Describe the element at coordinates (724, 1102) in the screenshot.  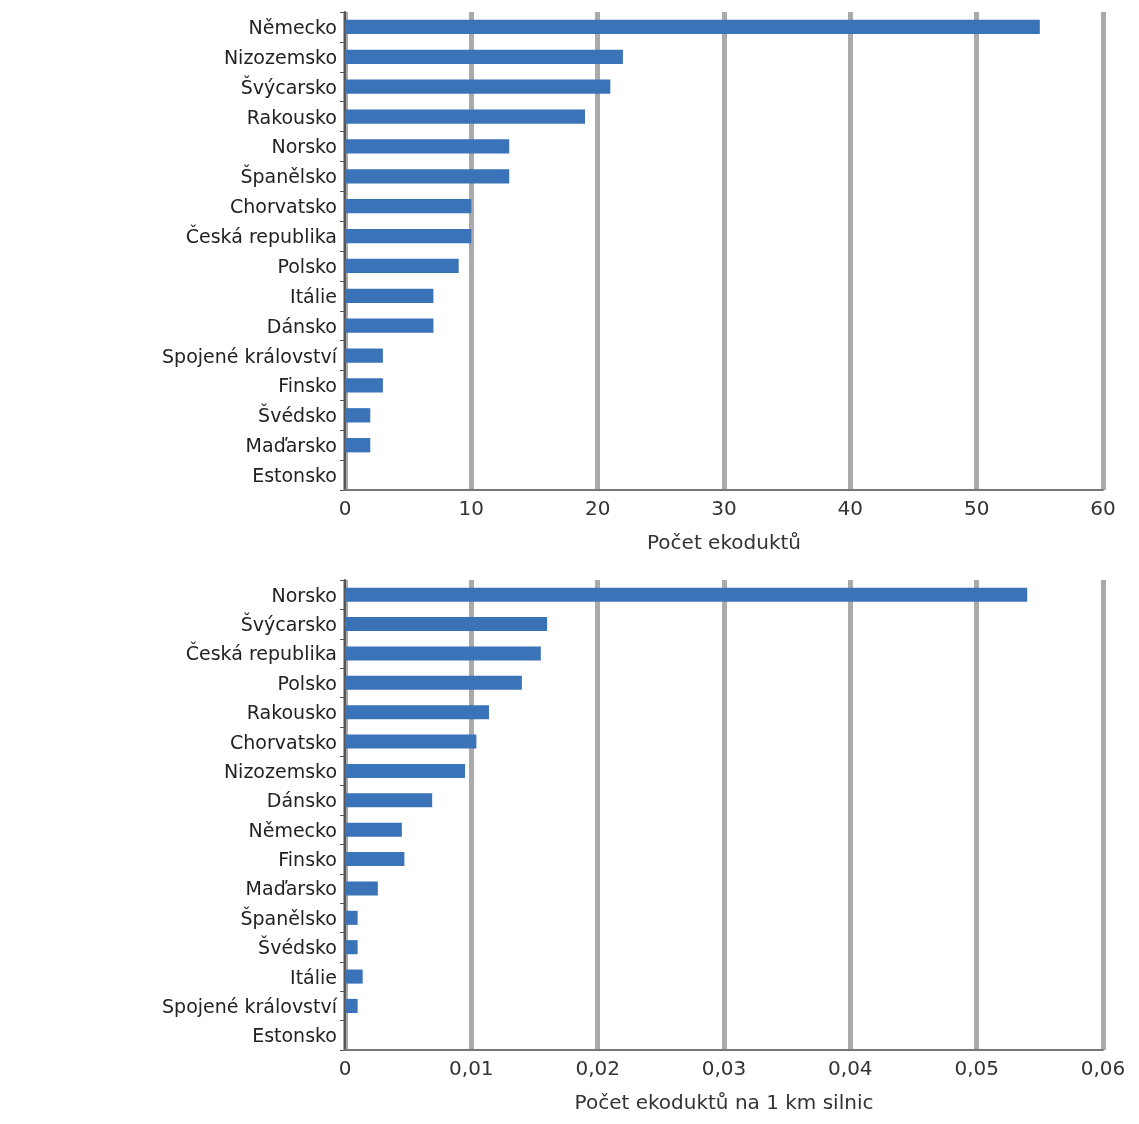
I see `x-axis-title: Počet ekoduktů na 1 km silnic` at that location.